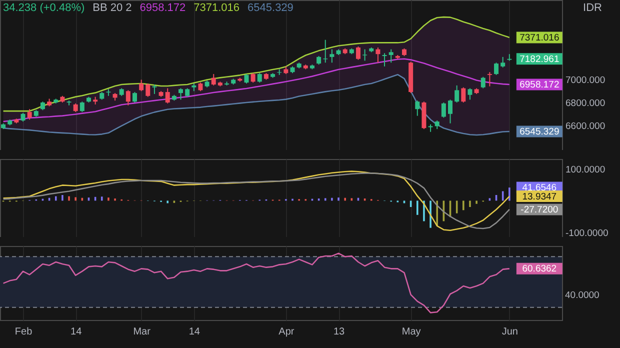 The width and height of the screenshot is (620, 348). What do you see at coordinates (339, 332) in the screenshot?
I see `x-tick-label: 13` at bounding box center [339, 332].